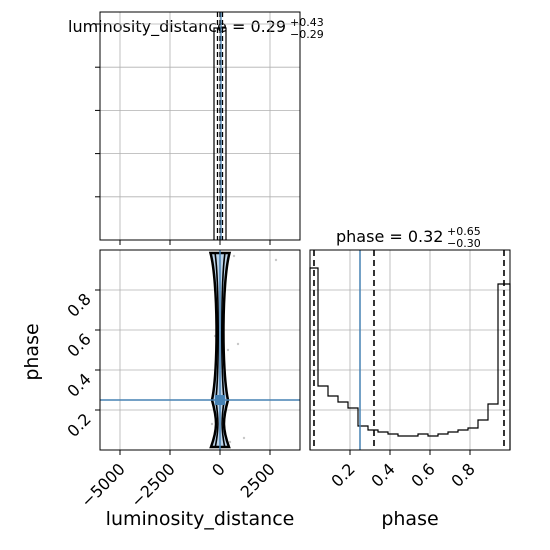 This screenshot has width=550, height=550. What do you see at coordinates (464, 231) in the screenshot?
I see `phase-title-upper-error: +0.65` at bounding box center [464, 231].